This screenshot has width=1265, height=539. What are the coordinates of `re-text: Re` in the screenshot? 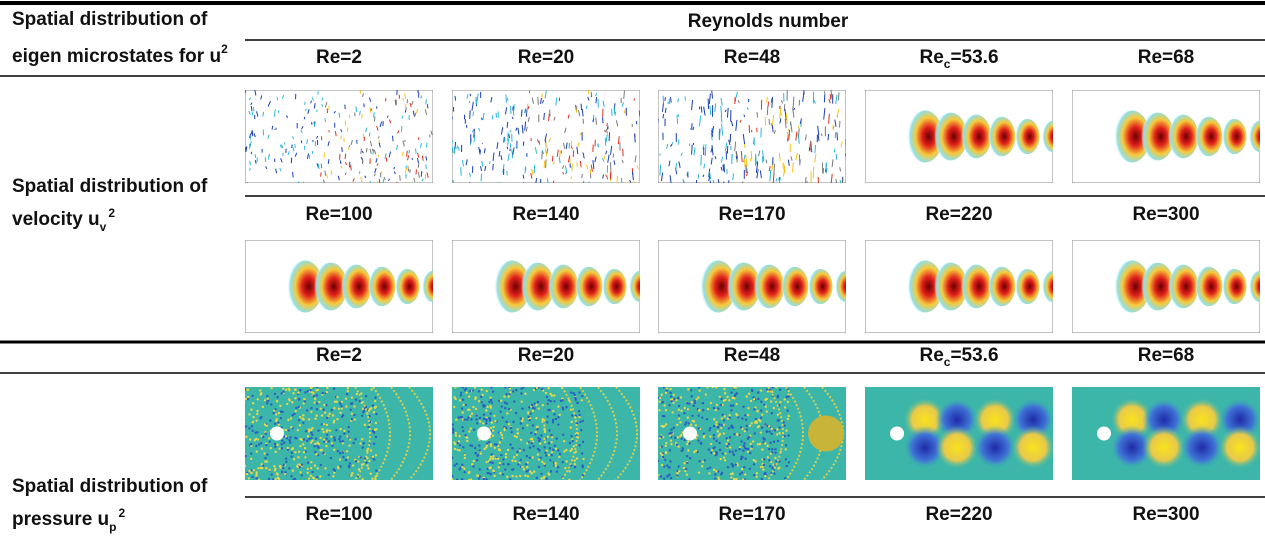 It's located at (931, 57).